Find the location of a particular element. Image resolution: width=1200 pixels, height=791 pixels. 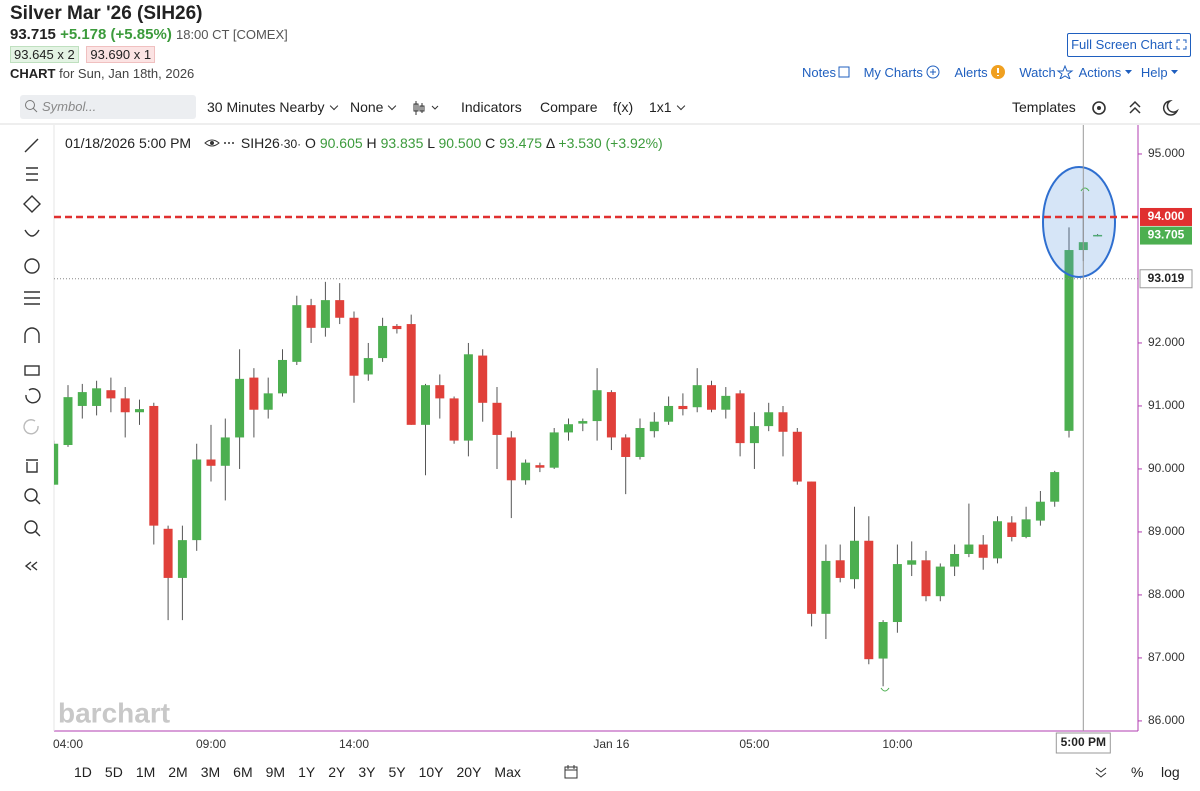

crosshair-label: 5:00 PM is located at coordinates (1083, 742).